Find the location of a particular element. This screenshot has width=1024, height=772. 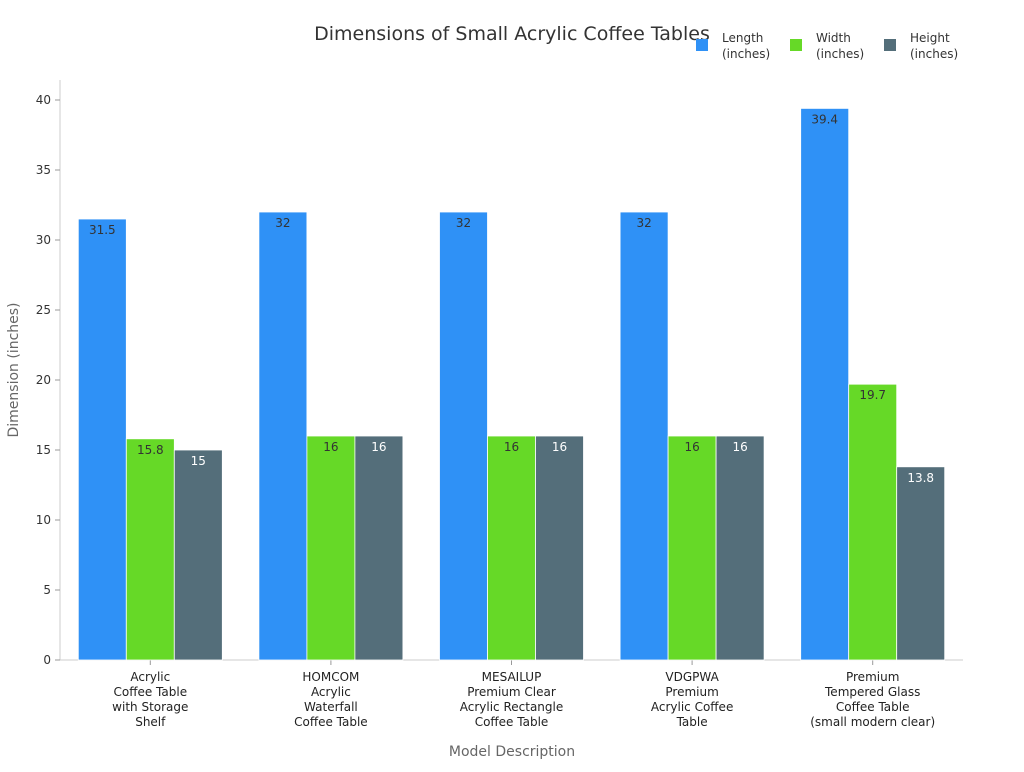

data-label: 39.4 is located at coordinates (824, 119).